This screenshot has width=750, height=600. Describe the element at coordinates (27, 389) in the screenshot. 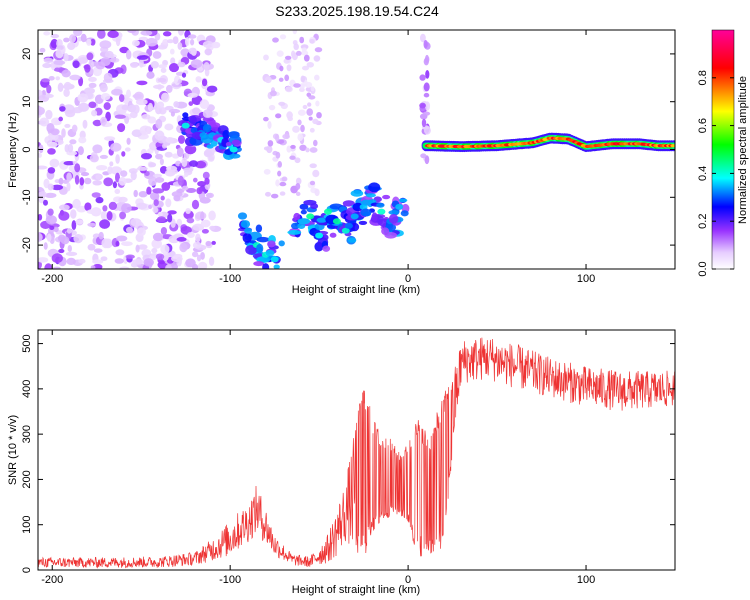

I see `y-tick-label: 400` at that location.